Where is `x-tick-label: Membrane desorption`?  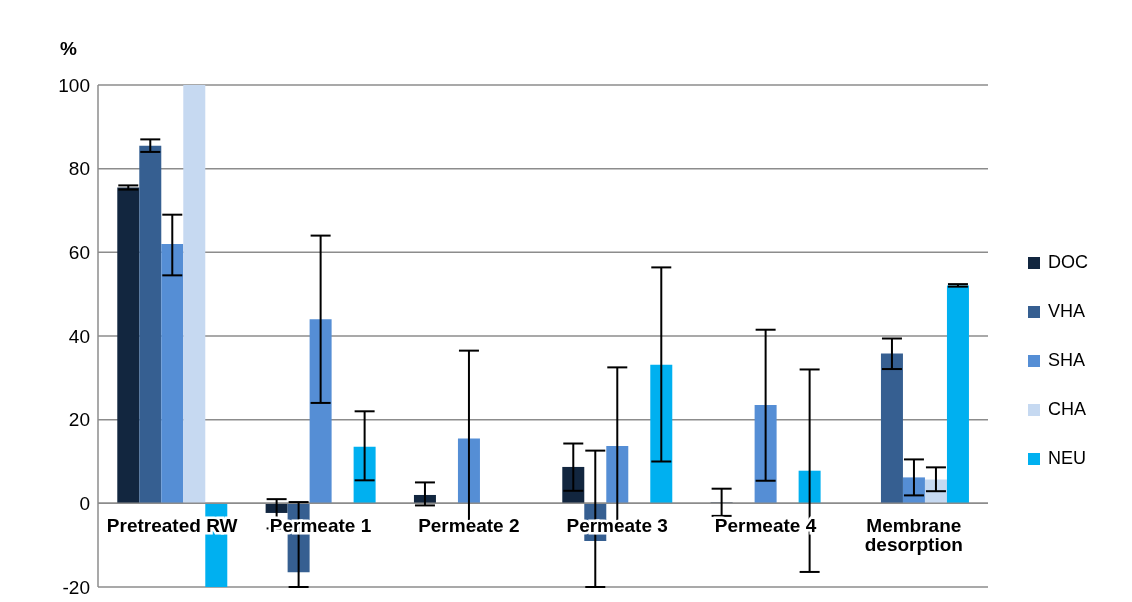
x-tick-label: Membrane desorption is located at coordinates (913, 534).